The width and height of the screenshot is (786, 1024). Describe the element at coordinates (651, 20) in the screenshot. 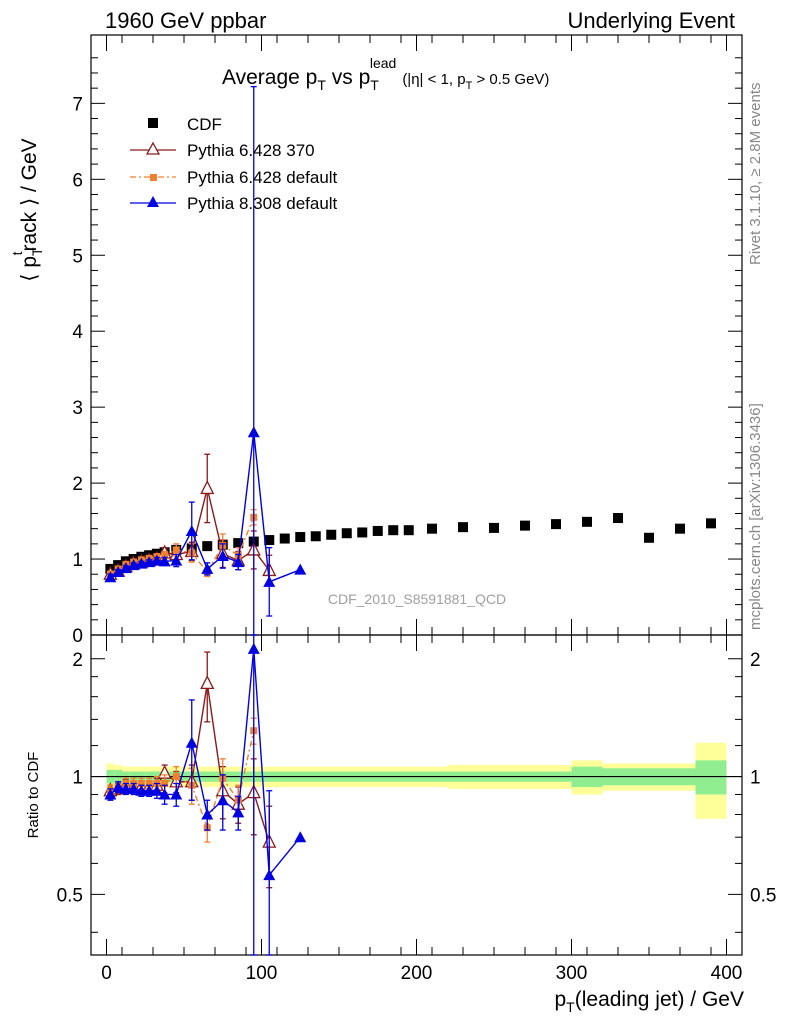

I see `header-right: Underlying Event` at that location.